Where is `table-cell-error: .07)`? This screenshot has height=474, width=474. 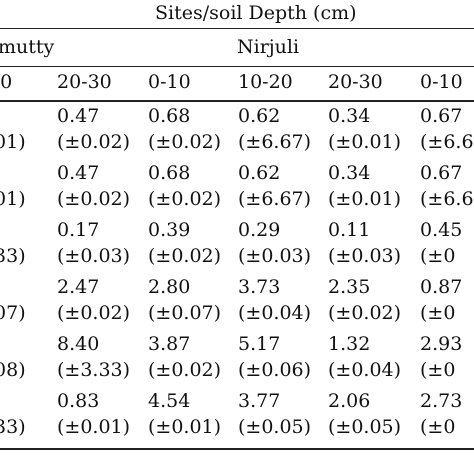 table-cell-error: .07) is located at coordinates (13, 313).